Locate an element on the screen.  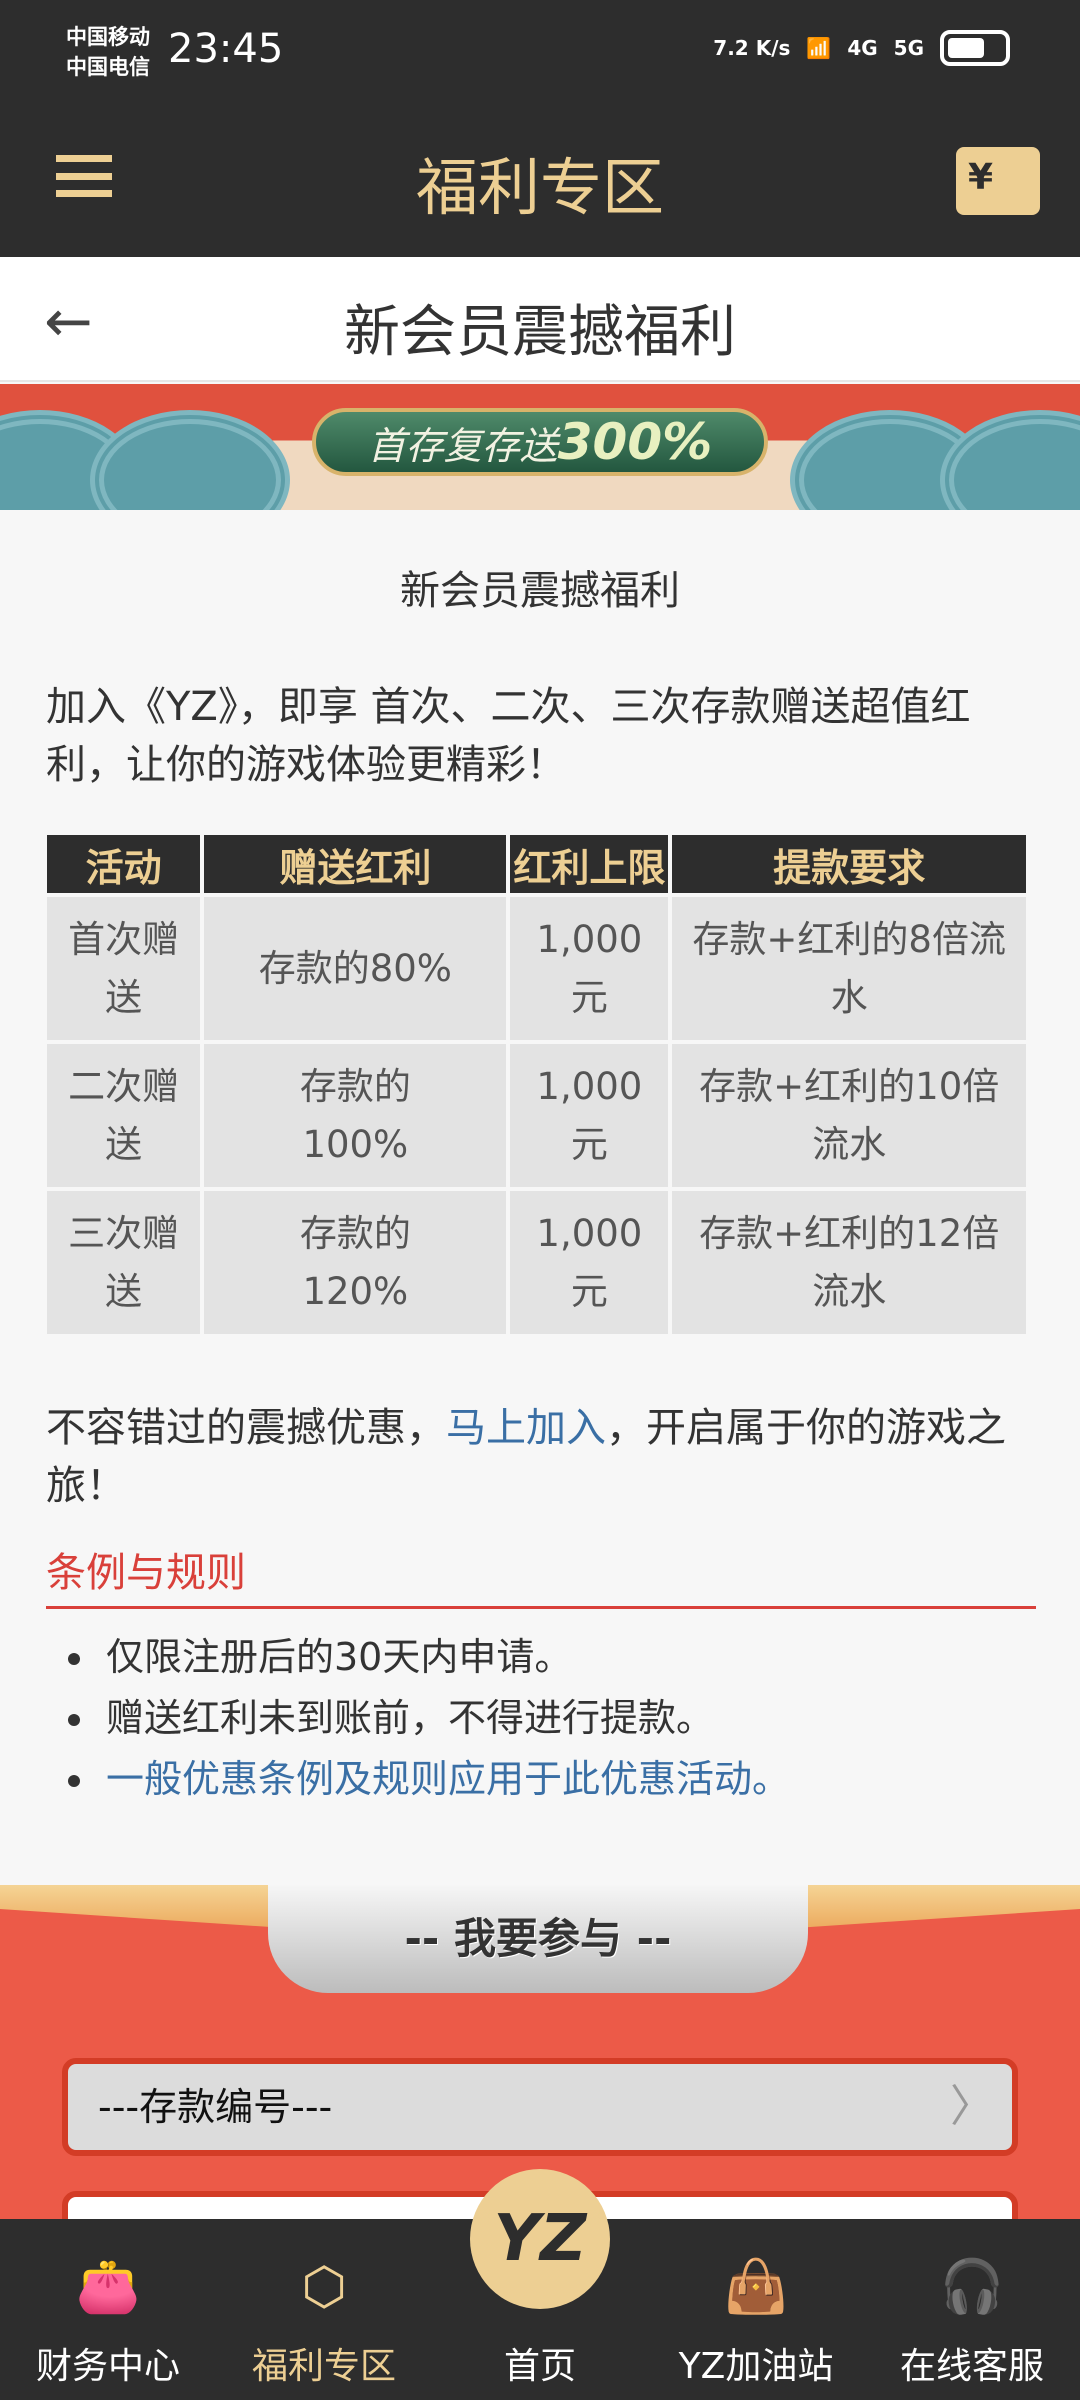
table-cell: 存款的100% is located at coordinates (355, 1115).